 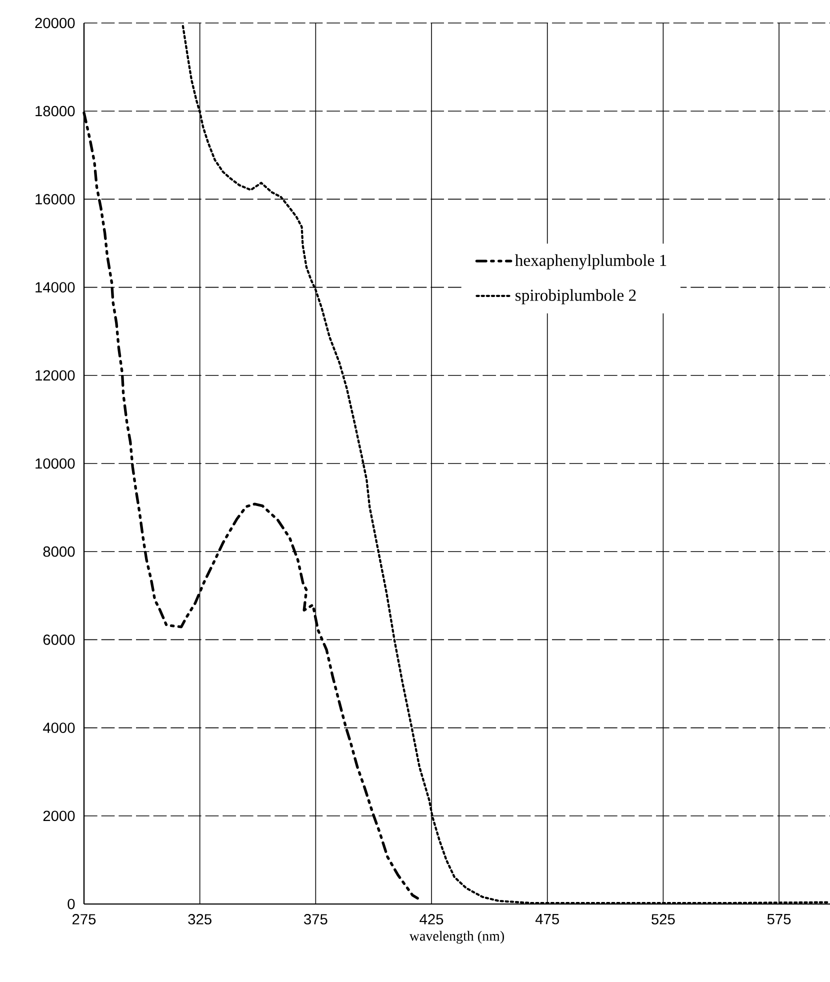 What do you see at coordinates (71, 904) in the screenshot?
I see `y-tick-label: 0` at bounding box center [71, 904].